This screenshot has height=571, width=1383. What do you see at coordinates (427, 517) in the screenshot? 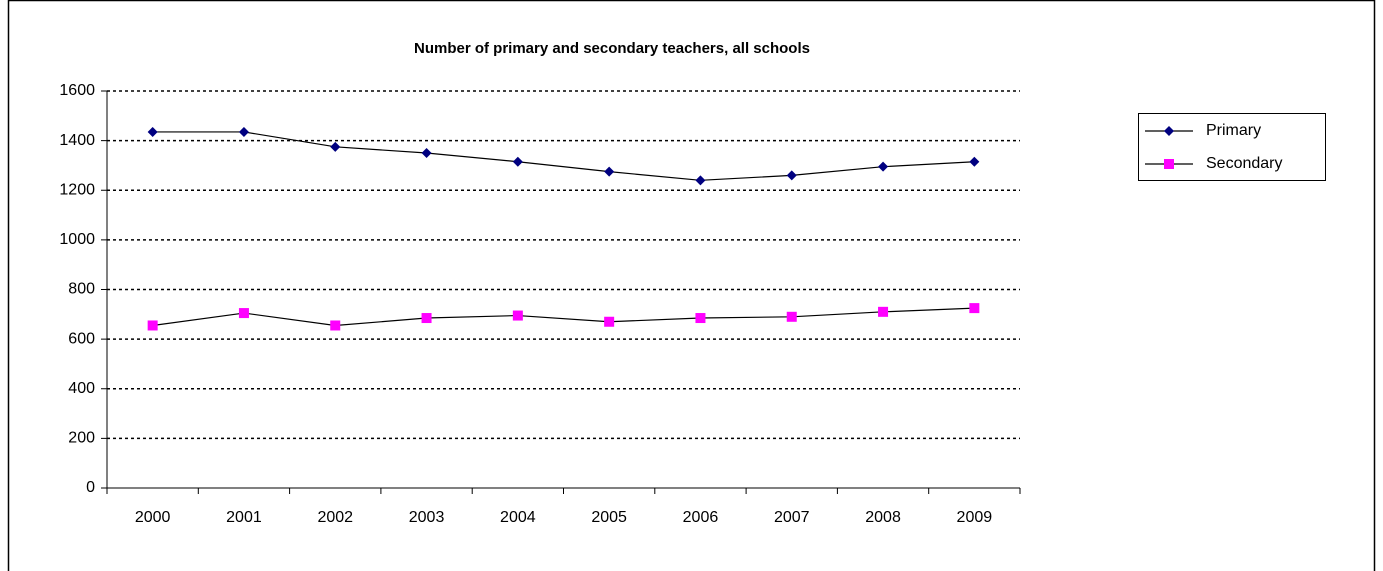
I see `x-tick-label: 2003` at bounding box center [427, 517].